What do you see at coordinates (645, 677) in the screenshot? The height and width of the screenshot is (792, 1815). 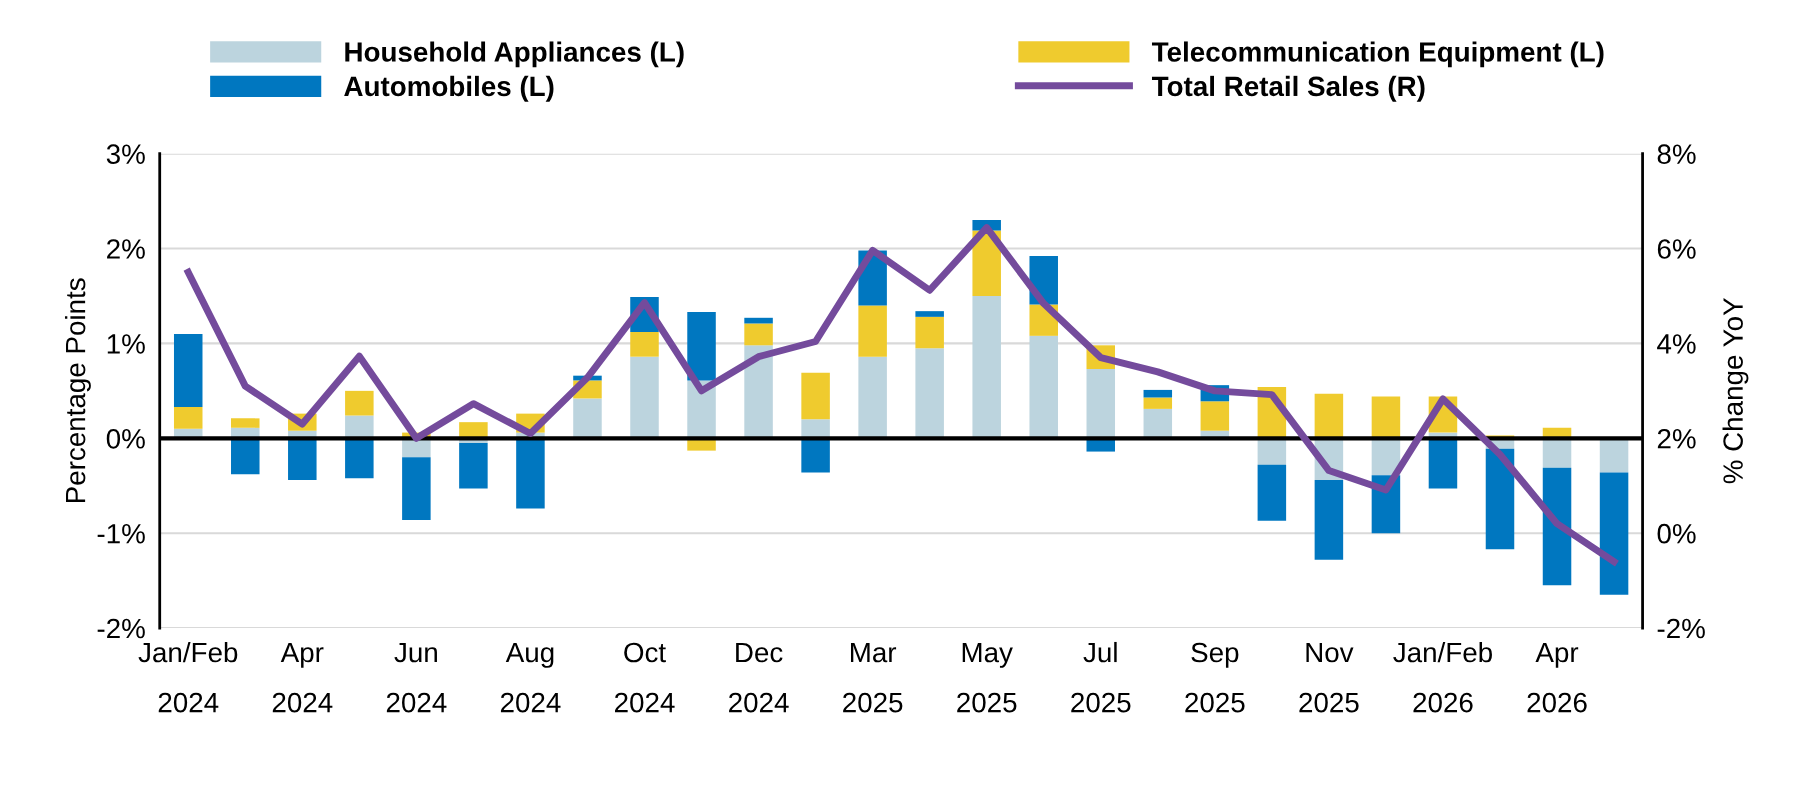 I see `x-tick-label: Oct 2024` at bounding box center [645, 677].